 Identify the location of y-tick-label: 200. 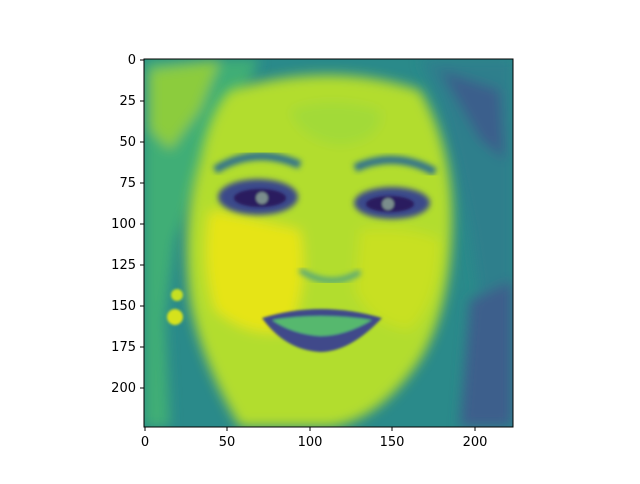
(123, 388).